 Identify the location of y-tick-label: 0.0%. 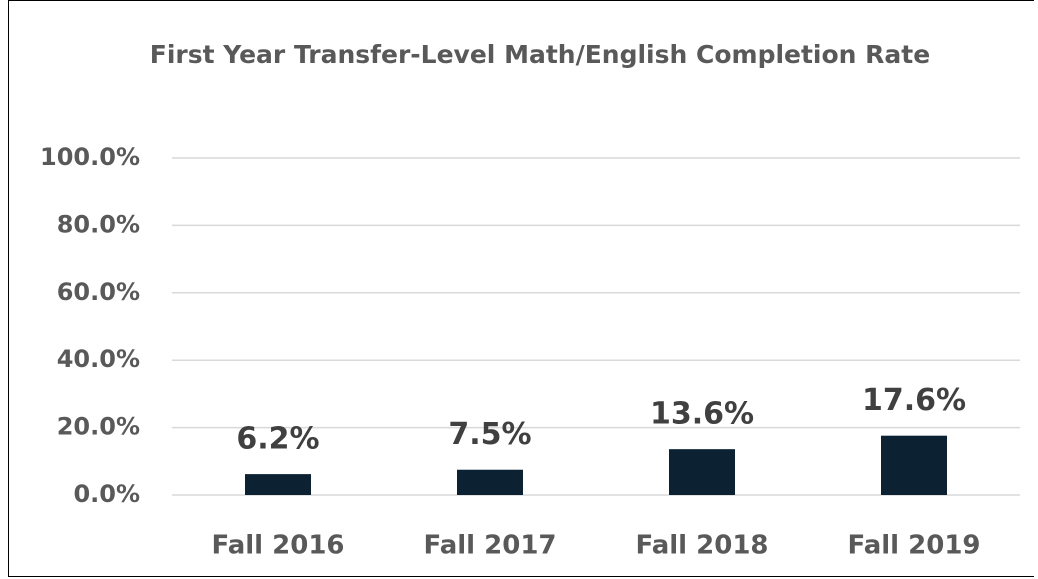
(106, 494).